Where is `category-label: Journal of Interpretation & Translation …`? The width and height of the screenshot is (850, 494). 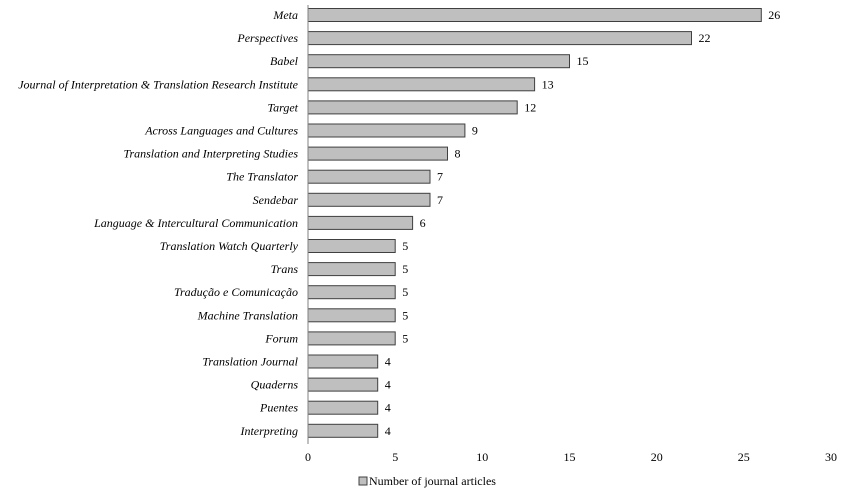
category-label: Journal of Interpretation & Translation … is located at coordinates (158, 84).